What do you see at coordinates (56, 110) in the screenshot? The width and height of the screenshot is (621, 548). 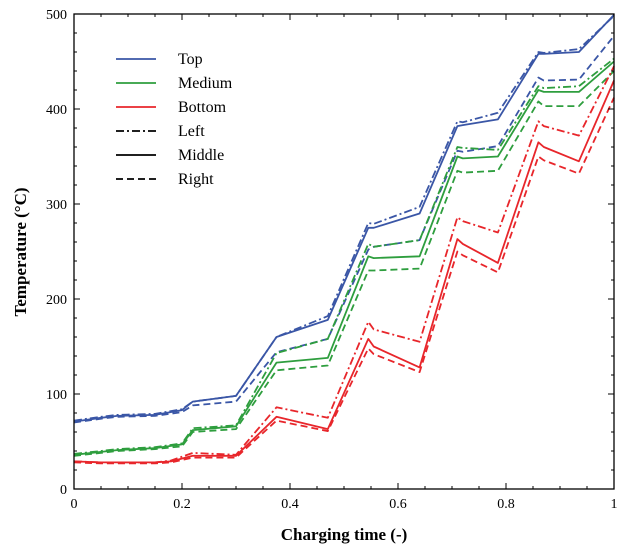 I see `y-tick-label: 400` at bounding box center [56, 110].